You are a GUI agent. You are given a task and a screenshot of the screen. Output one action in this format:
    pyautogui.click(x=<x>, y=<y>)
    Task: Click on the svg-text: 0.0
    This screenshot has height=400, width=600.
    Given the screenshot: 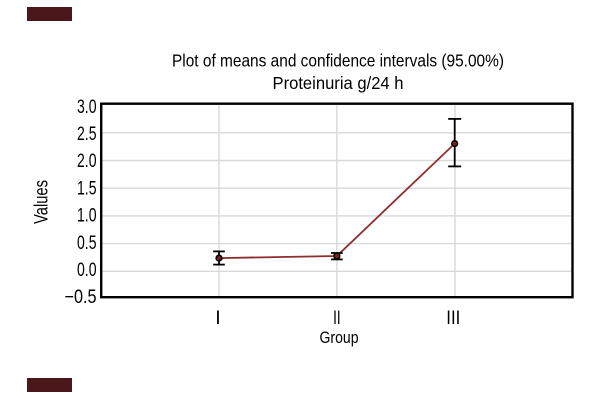 What is the action you would take?
    pyautogui.click(x=87, y=270)
    